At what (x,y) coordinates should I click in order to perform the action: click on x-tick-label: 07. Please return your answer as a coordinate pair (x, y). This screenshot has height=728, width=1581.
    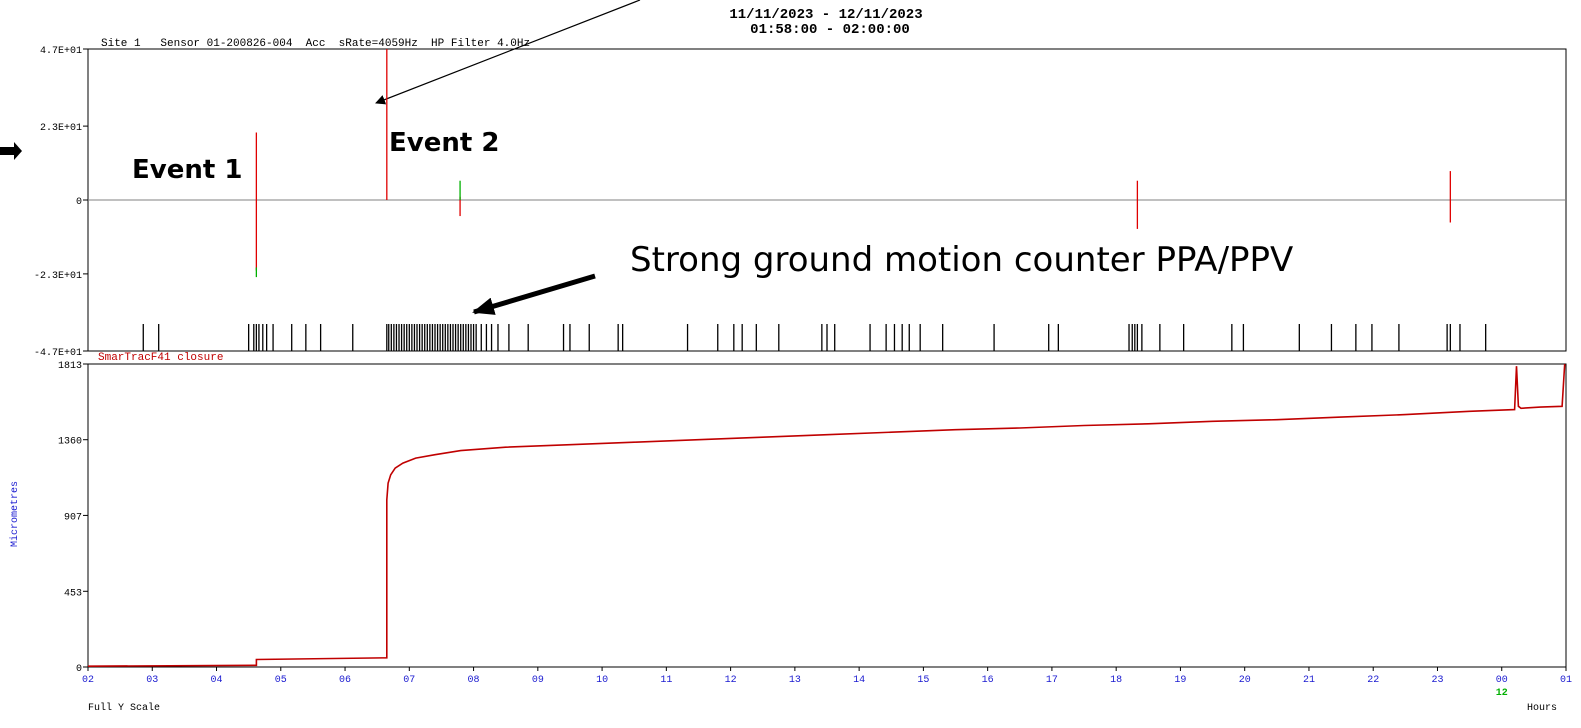
    Looking at the image, I should click on (409, 680).